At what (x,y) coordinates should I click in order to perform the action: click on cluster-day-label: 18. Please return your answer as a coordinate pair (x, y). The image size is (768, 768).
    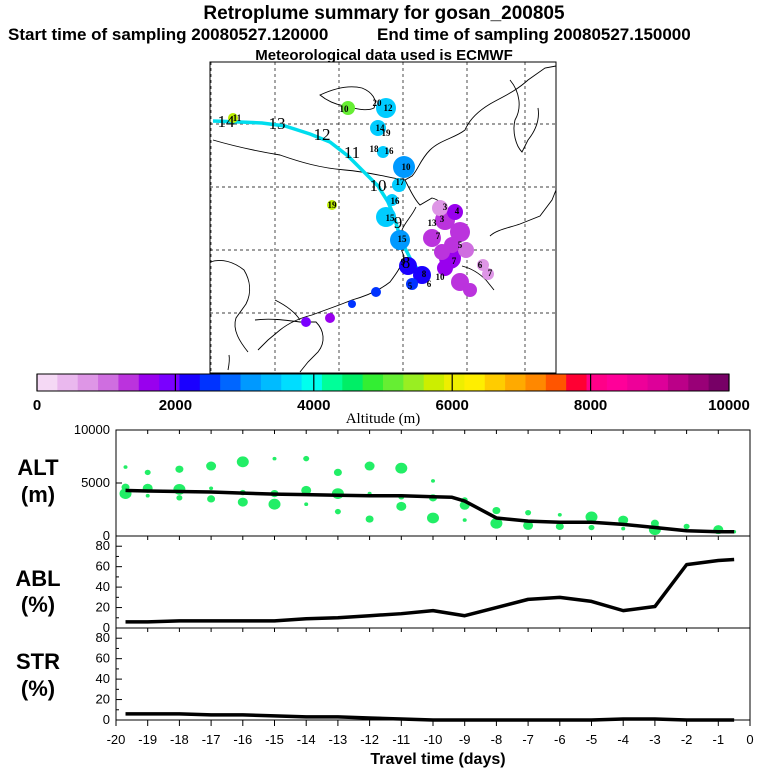
    Looking at the image, I should click on (375, 149).